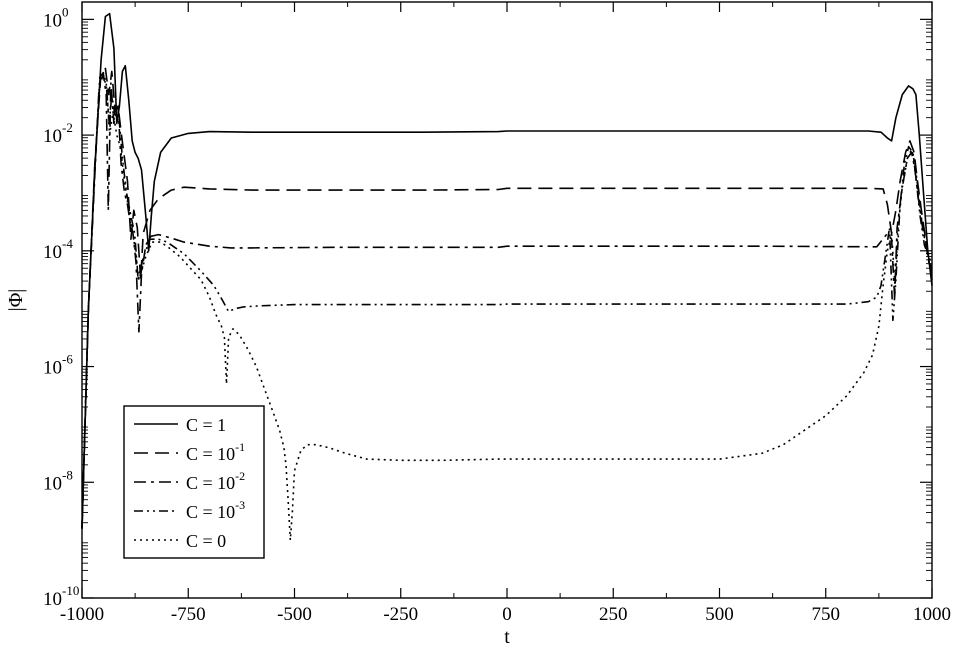 This screenshot has width=957, height=647. Describe the element at coordinates (932, 614) in the screenshot. I see `x-tick-label: 1000` at that location.